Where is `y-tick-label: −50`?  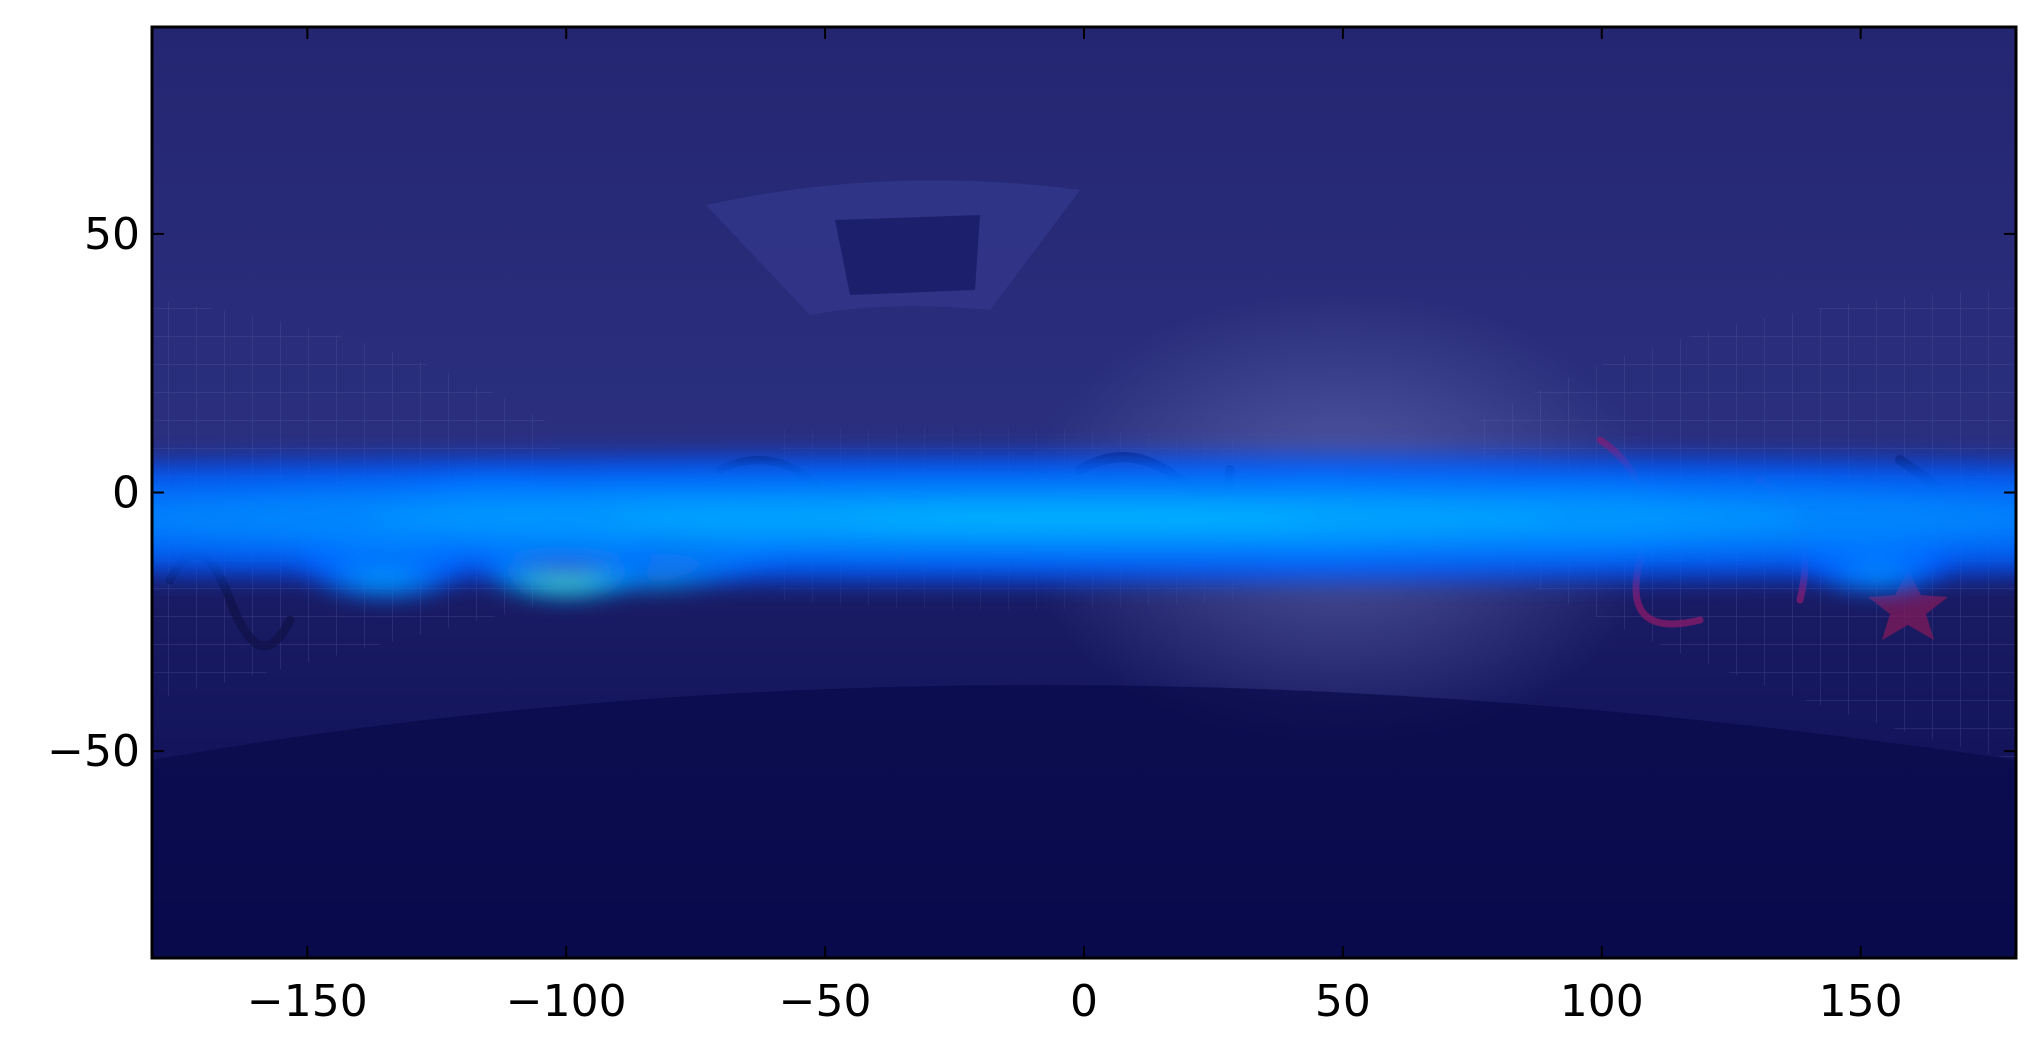 y-tick-label: −50 is located at coordinates (93, 751).